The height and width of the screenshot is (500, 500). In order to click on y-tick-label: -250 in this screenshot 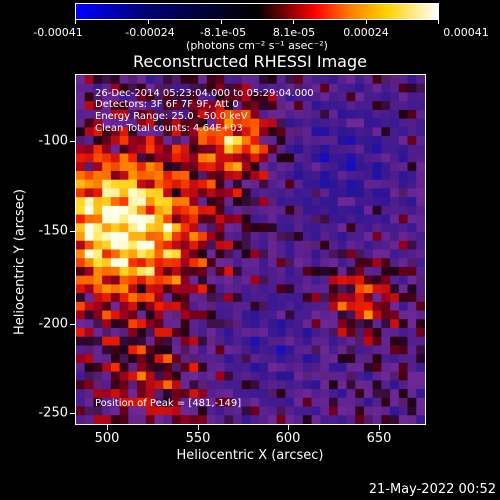, I will do `click(53, 413)`.